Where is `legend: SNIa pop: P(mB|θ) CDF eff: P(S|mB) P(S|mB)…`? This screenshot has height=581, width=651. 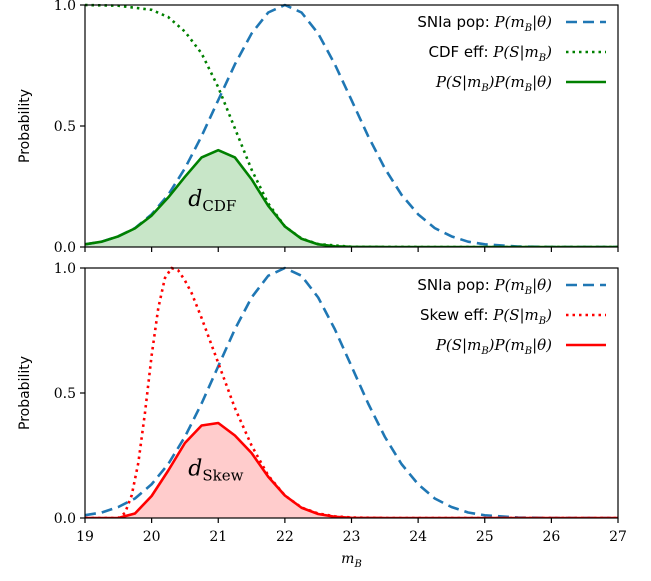
legend: SNIa pop: P(mB|θ) CDF eff: P(S|mB) P(S|mB)… is located at coordinates (511, 53).